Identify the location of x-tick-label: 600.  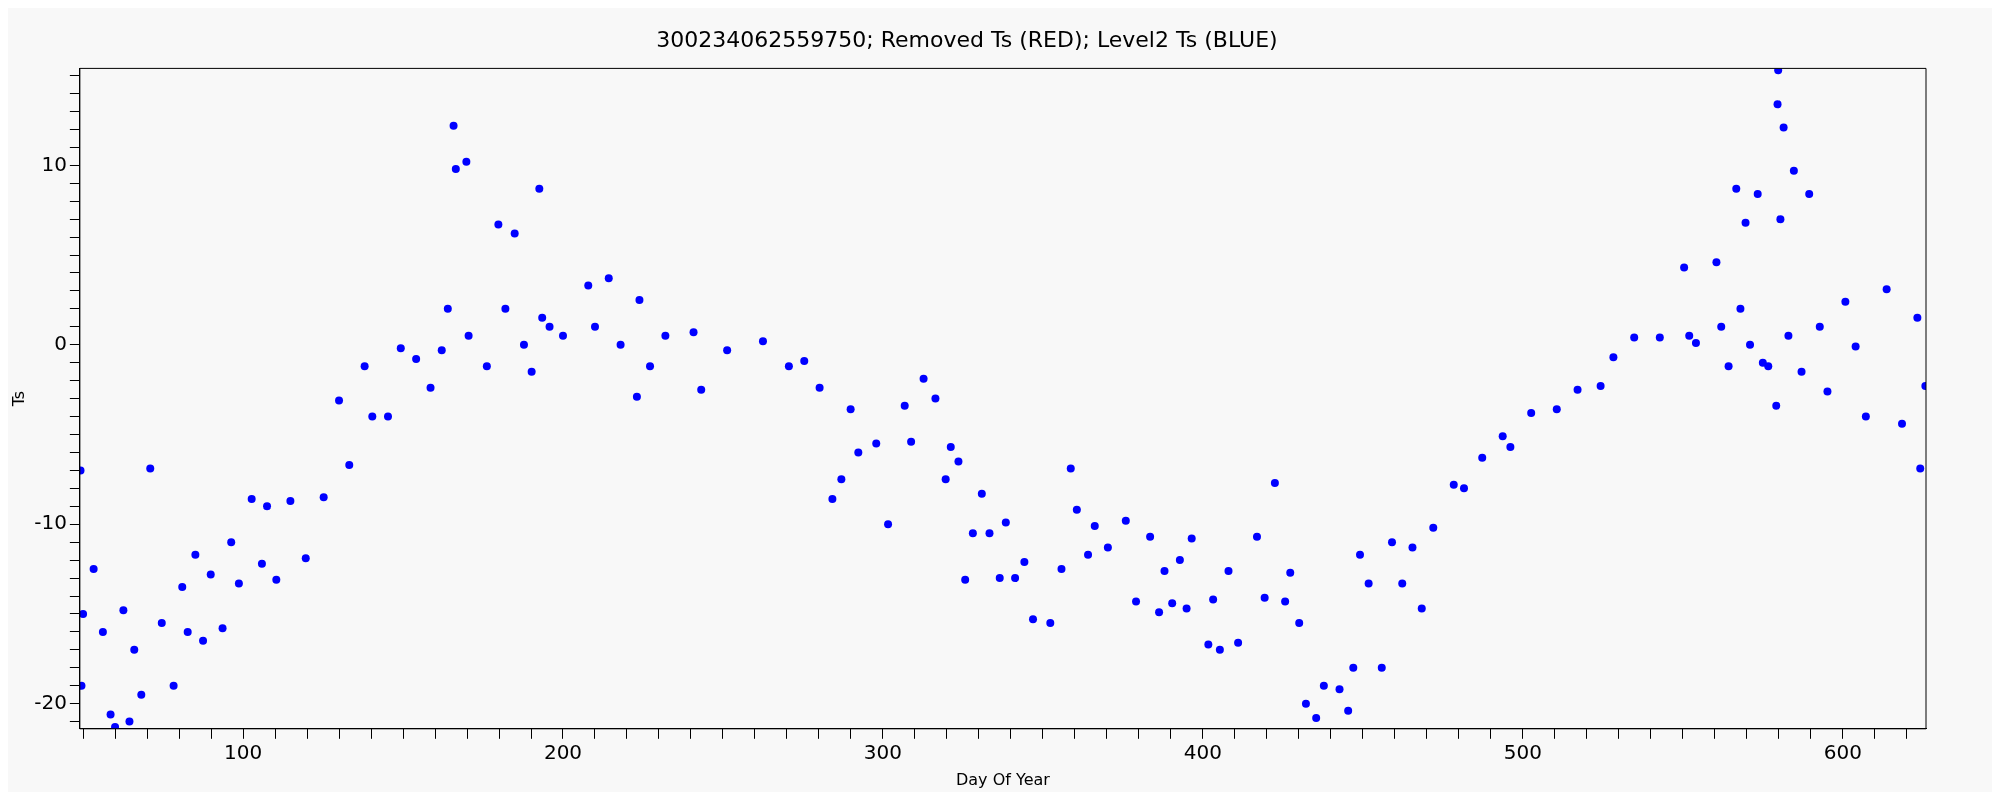
(1842, 752).